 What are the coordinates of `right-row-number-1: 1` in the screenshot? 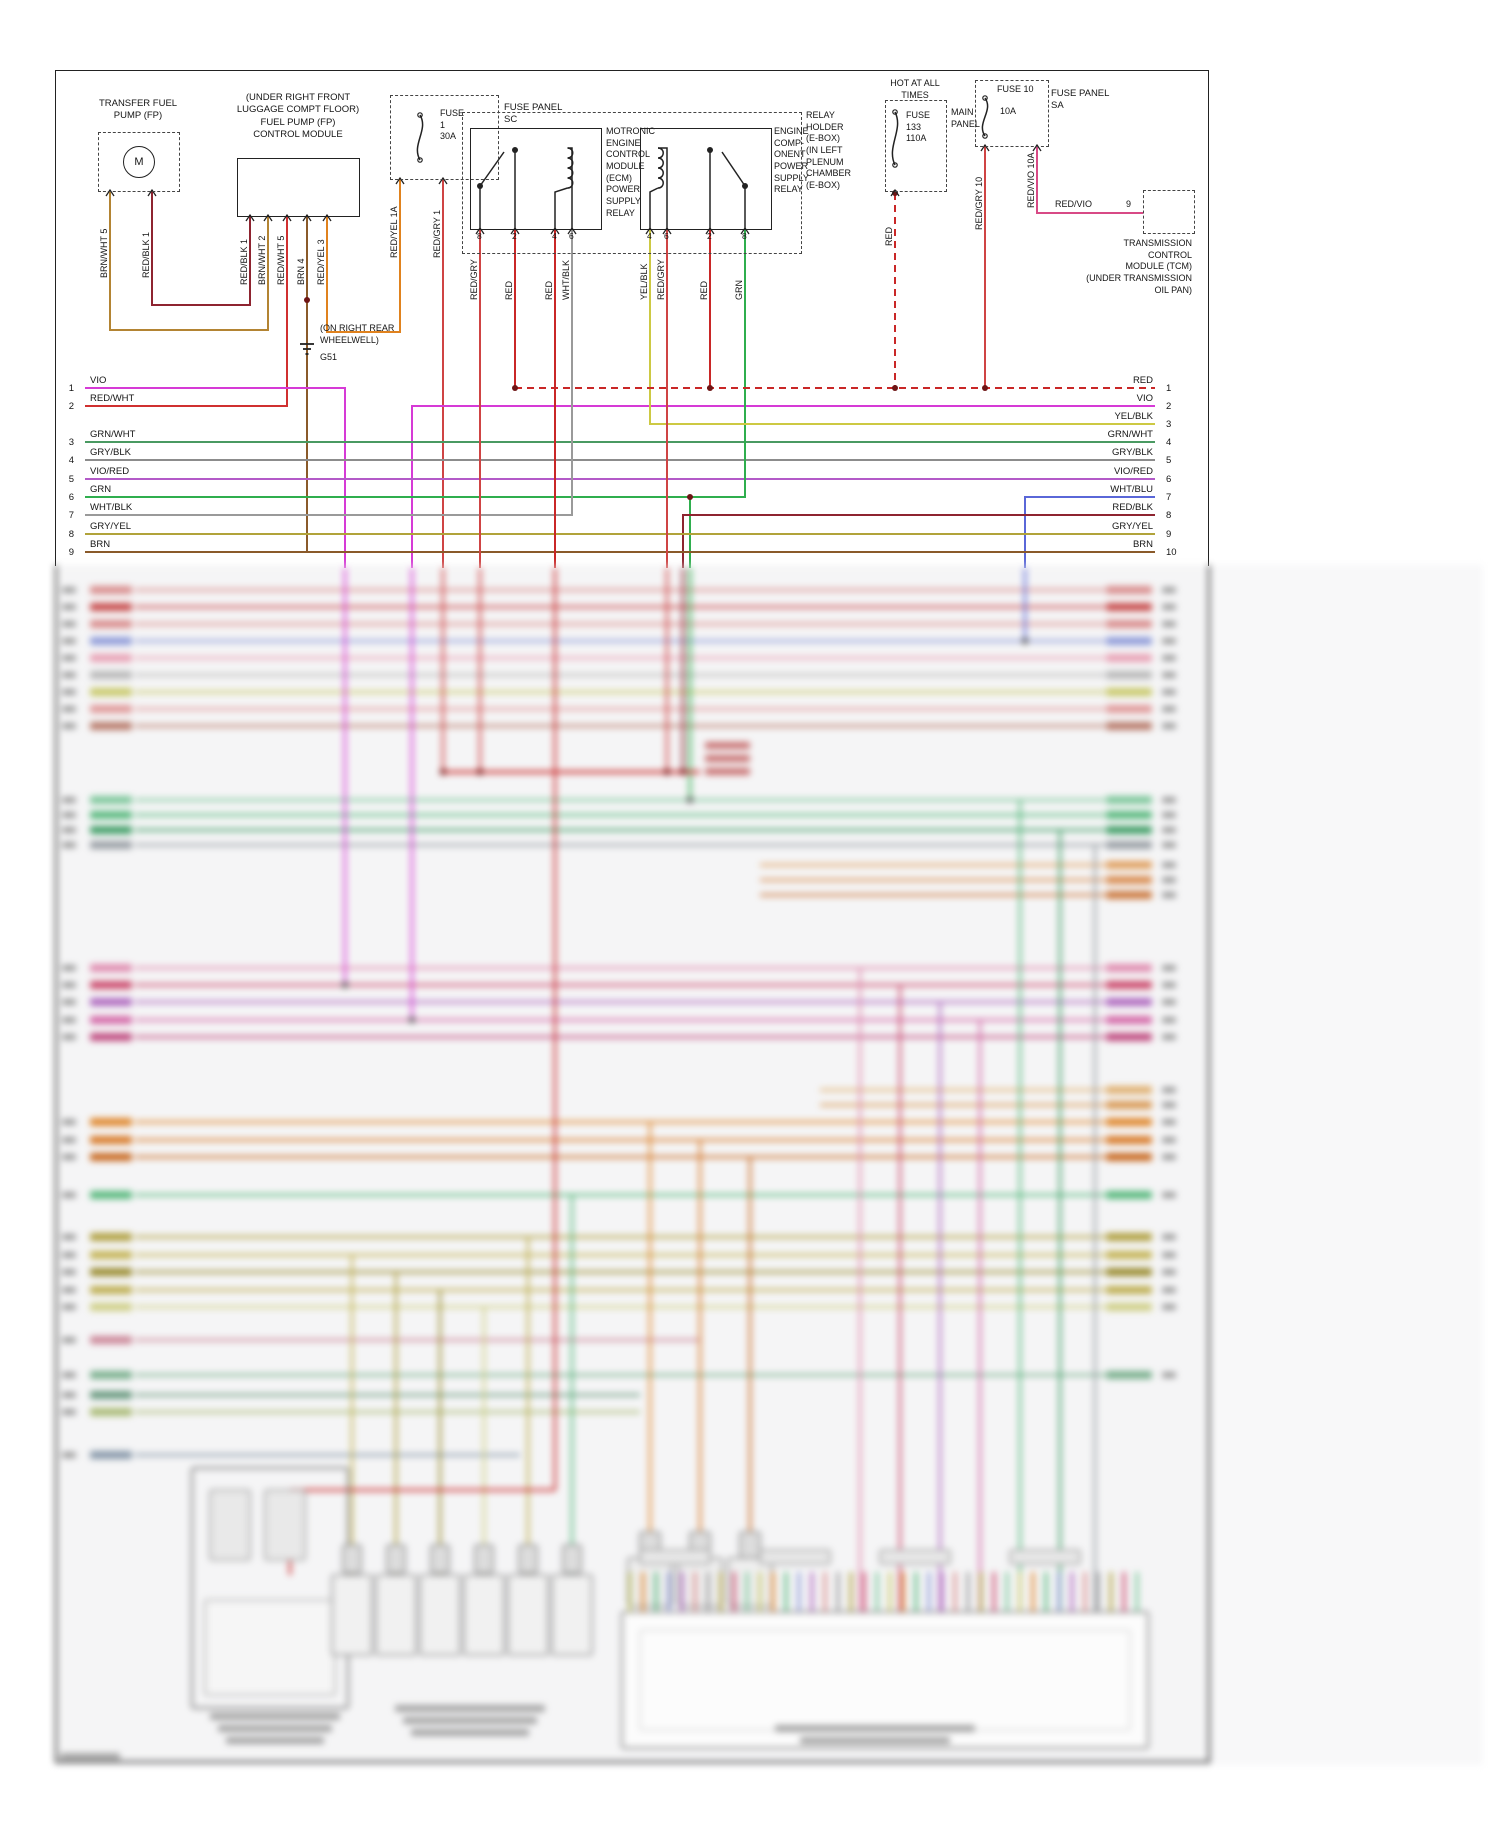 It's located at (1169, 388).